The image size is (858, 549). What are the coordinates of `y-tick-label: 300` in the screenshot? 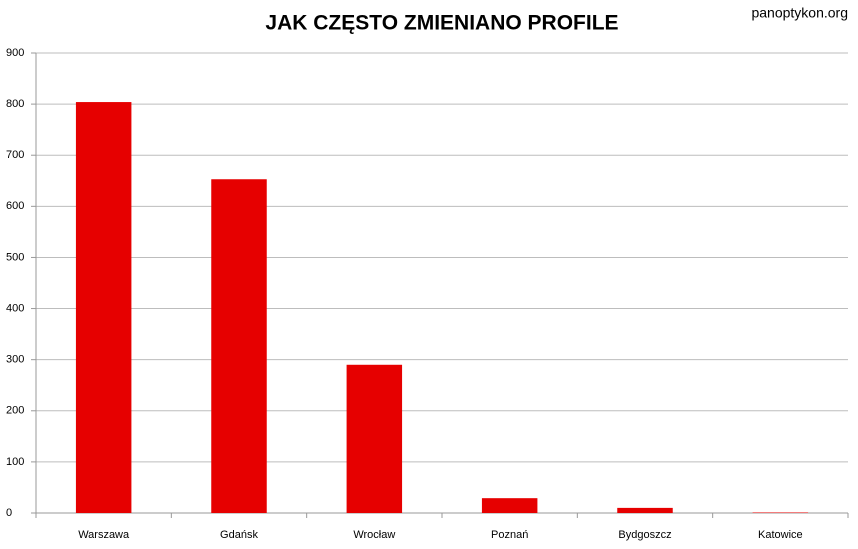 It's located at (15, 360).